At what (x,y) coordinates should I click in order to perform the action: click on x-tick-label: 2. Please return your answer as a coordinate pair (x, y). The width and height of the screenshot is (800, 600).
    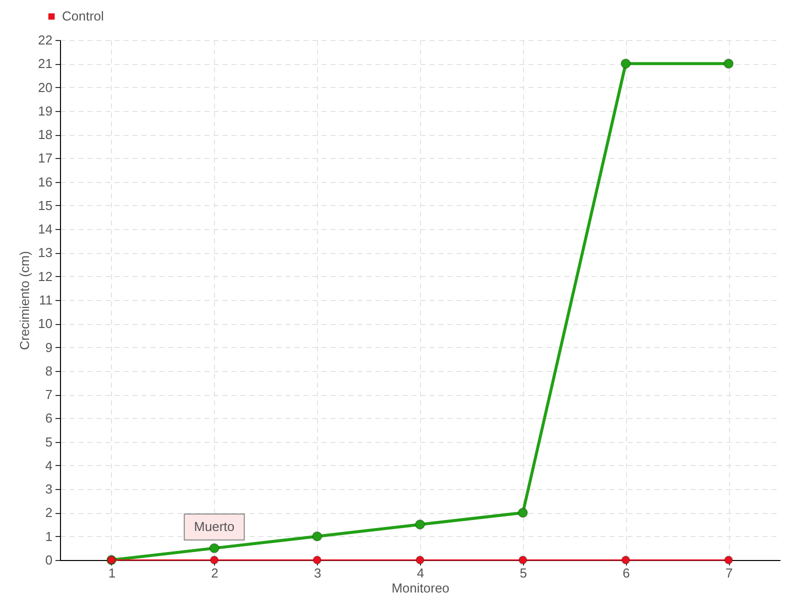
    Looking at the image, I should click on (214, 573).